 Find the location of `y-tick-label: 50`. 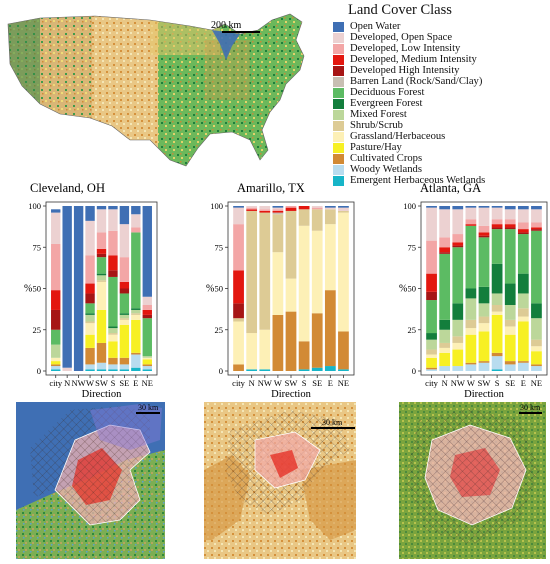

y-tick-label: 50 is located at coordinates (37, 289).